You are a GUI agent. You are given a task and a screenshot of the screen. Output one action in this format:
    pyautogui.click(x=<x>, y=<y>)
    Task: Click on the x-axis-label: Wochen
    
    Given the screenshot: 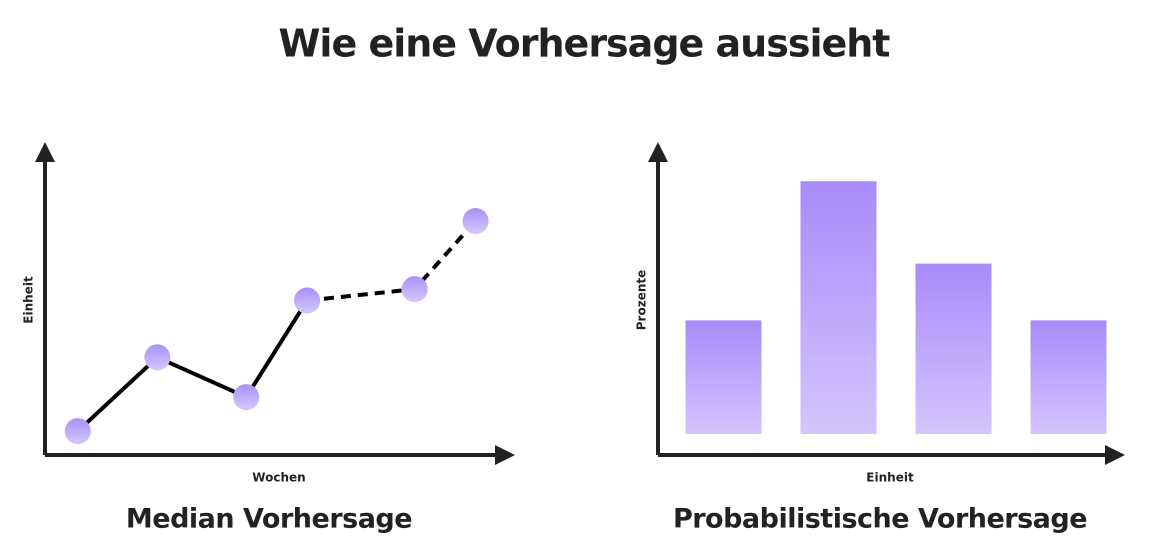 What is the action you would take?
    pyautogui.click(x=278, y=478)
    